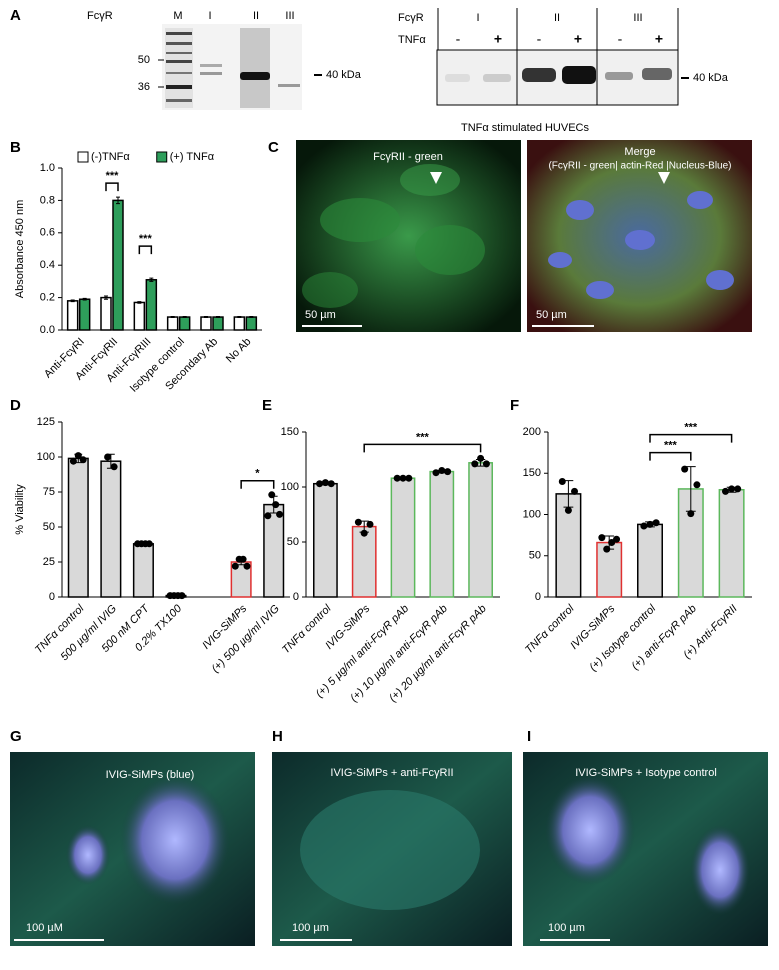 This screenshot has width=779, height=970. I want to click on y-tick-label: 0.4, so click(47, 265).